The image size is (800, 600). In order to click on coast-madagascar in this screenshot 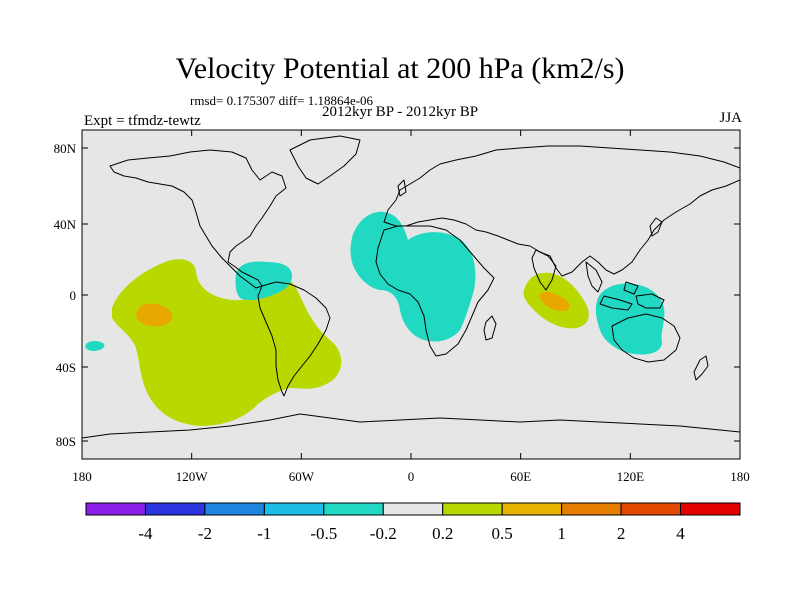, I will do `click(490, 328)`.